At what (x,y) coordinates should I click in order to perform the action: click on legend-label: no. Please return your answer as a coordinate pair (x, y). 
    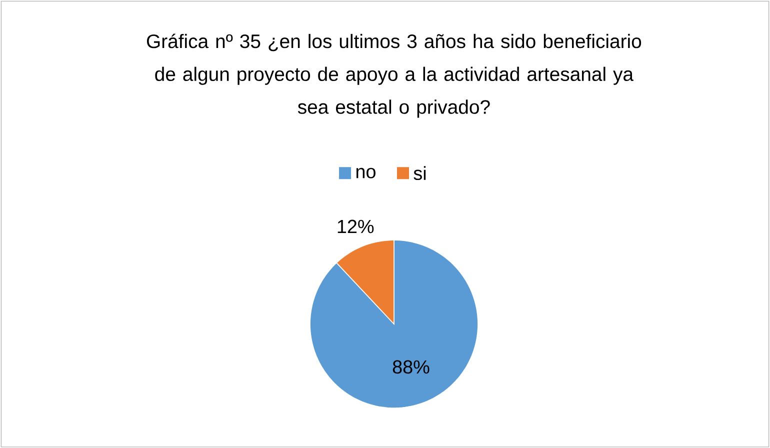
    Looking at the image, I should click on (366, 173).